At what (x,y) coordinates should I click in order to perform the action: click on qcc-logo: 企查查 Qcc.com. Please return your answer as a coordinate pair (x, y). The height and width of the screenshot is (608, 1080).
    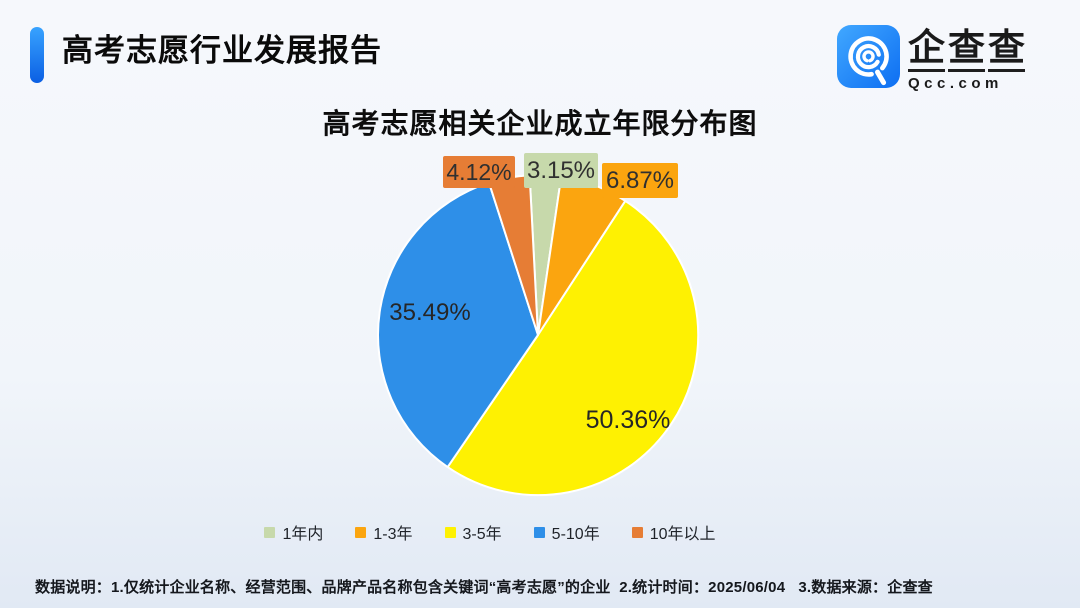
    Looking at the image, I should click on (952, 58).